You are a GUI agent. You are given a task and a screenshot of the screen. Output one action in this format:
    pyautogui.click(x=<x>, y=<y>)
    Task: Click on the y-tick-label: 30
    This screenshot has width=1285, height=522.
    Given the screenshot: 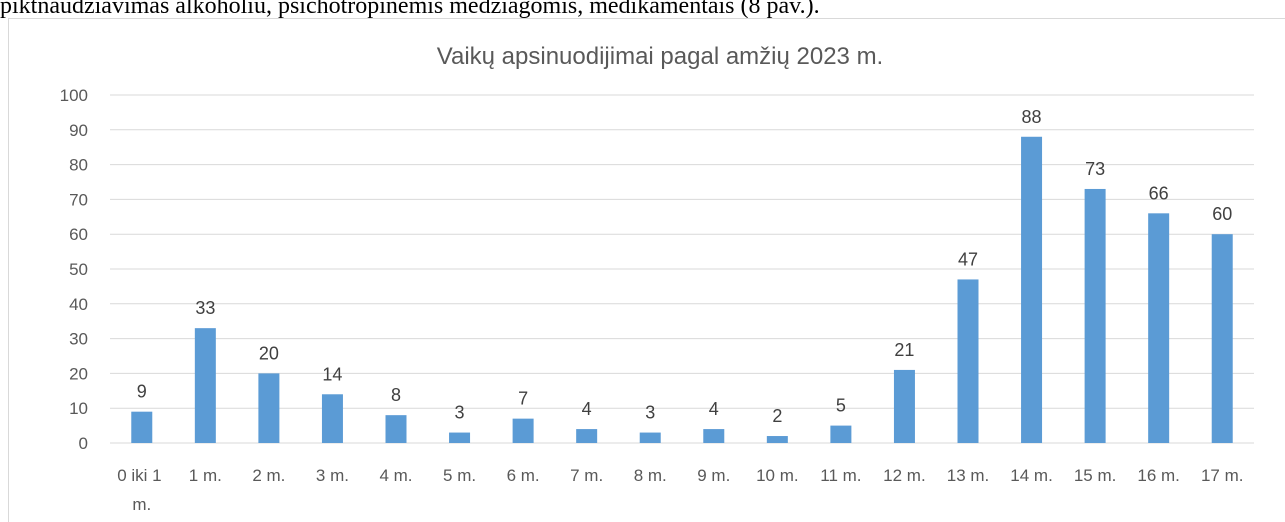 What is the action you would take?
    pyautogui.click(x=78, y=339)
    